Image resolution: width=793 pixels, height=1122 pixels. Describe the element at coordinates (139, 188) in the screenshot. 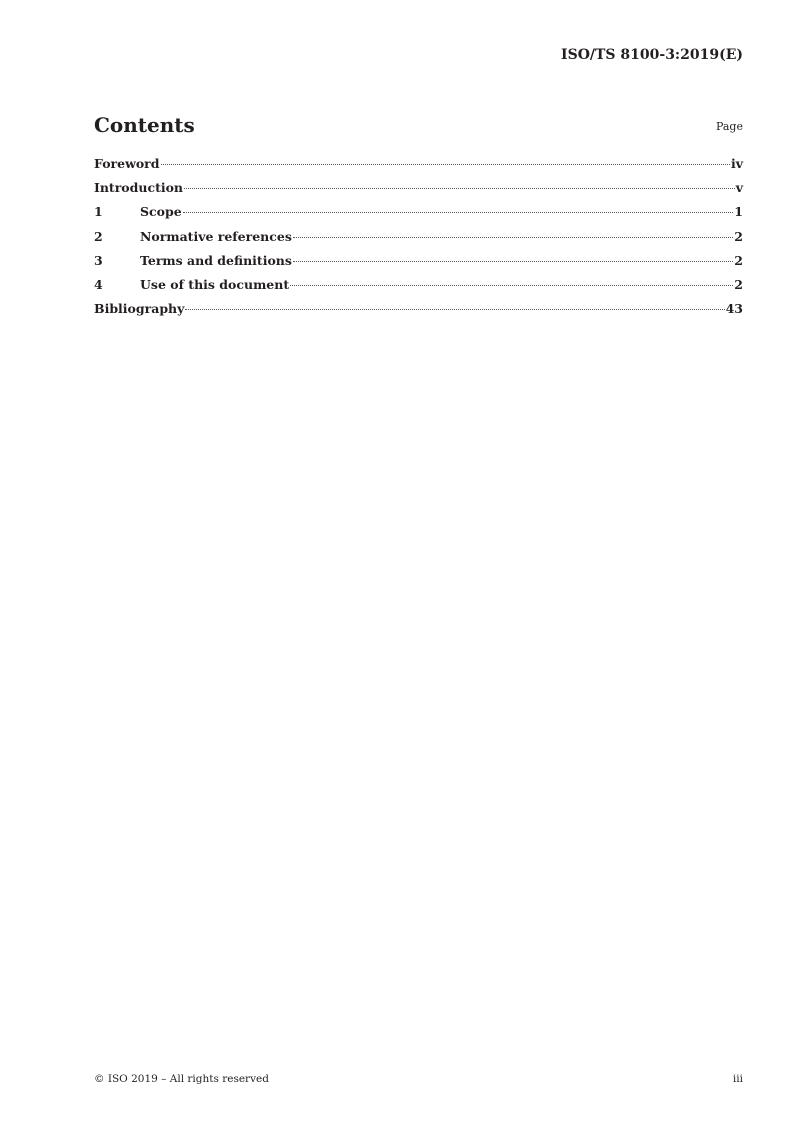

I see `toc-label: Introduction` at that location.